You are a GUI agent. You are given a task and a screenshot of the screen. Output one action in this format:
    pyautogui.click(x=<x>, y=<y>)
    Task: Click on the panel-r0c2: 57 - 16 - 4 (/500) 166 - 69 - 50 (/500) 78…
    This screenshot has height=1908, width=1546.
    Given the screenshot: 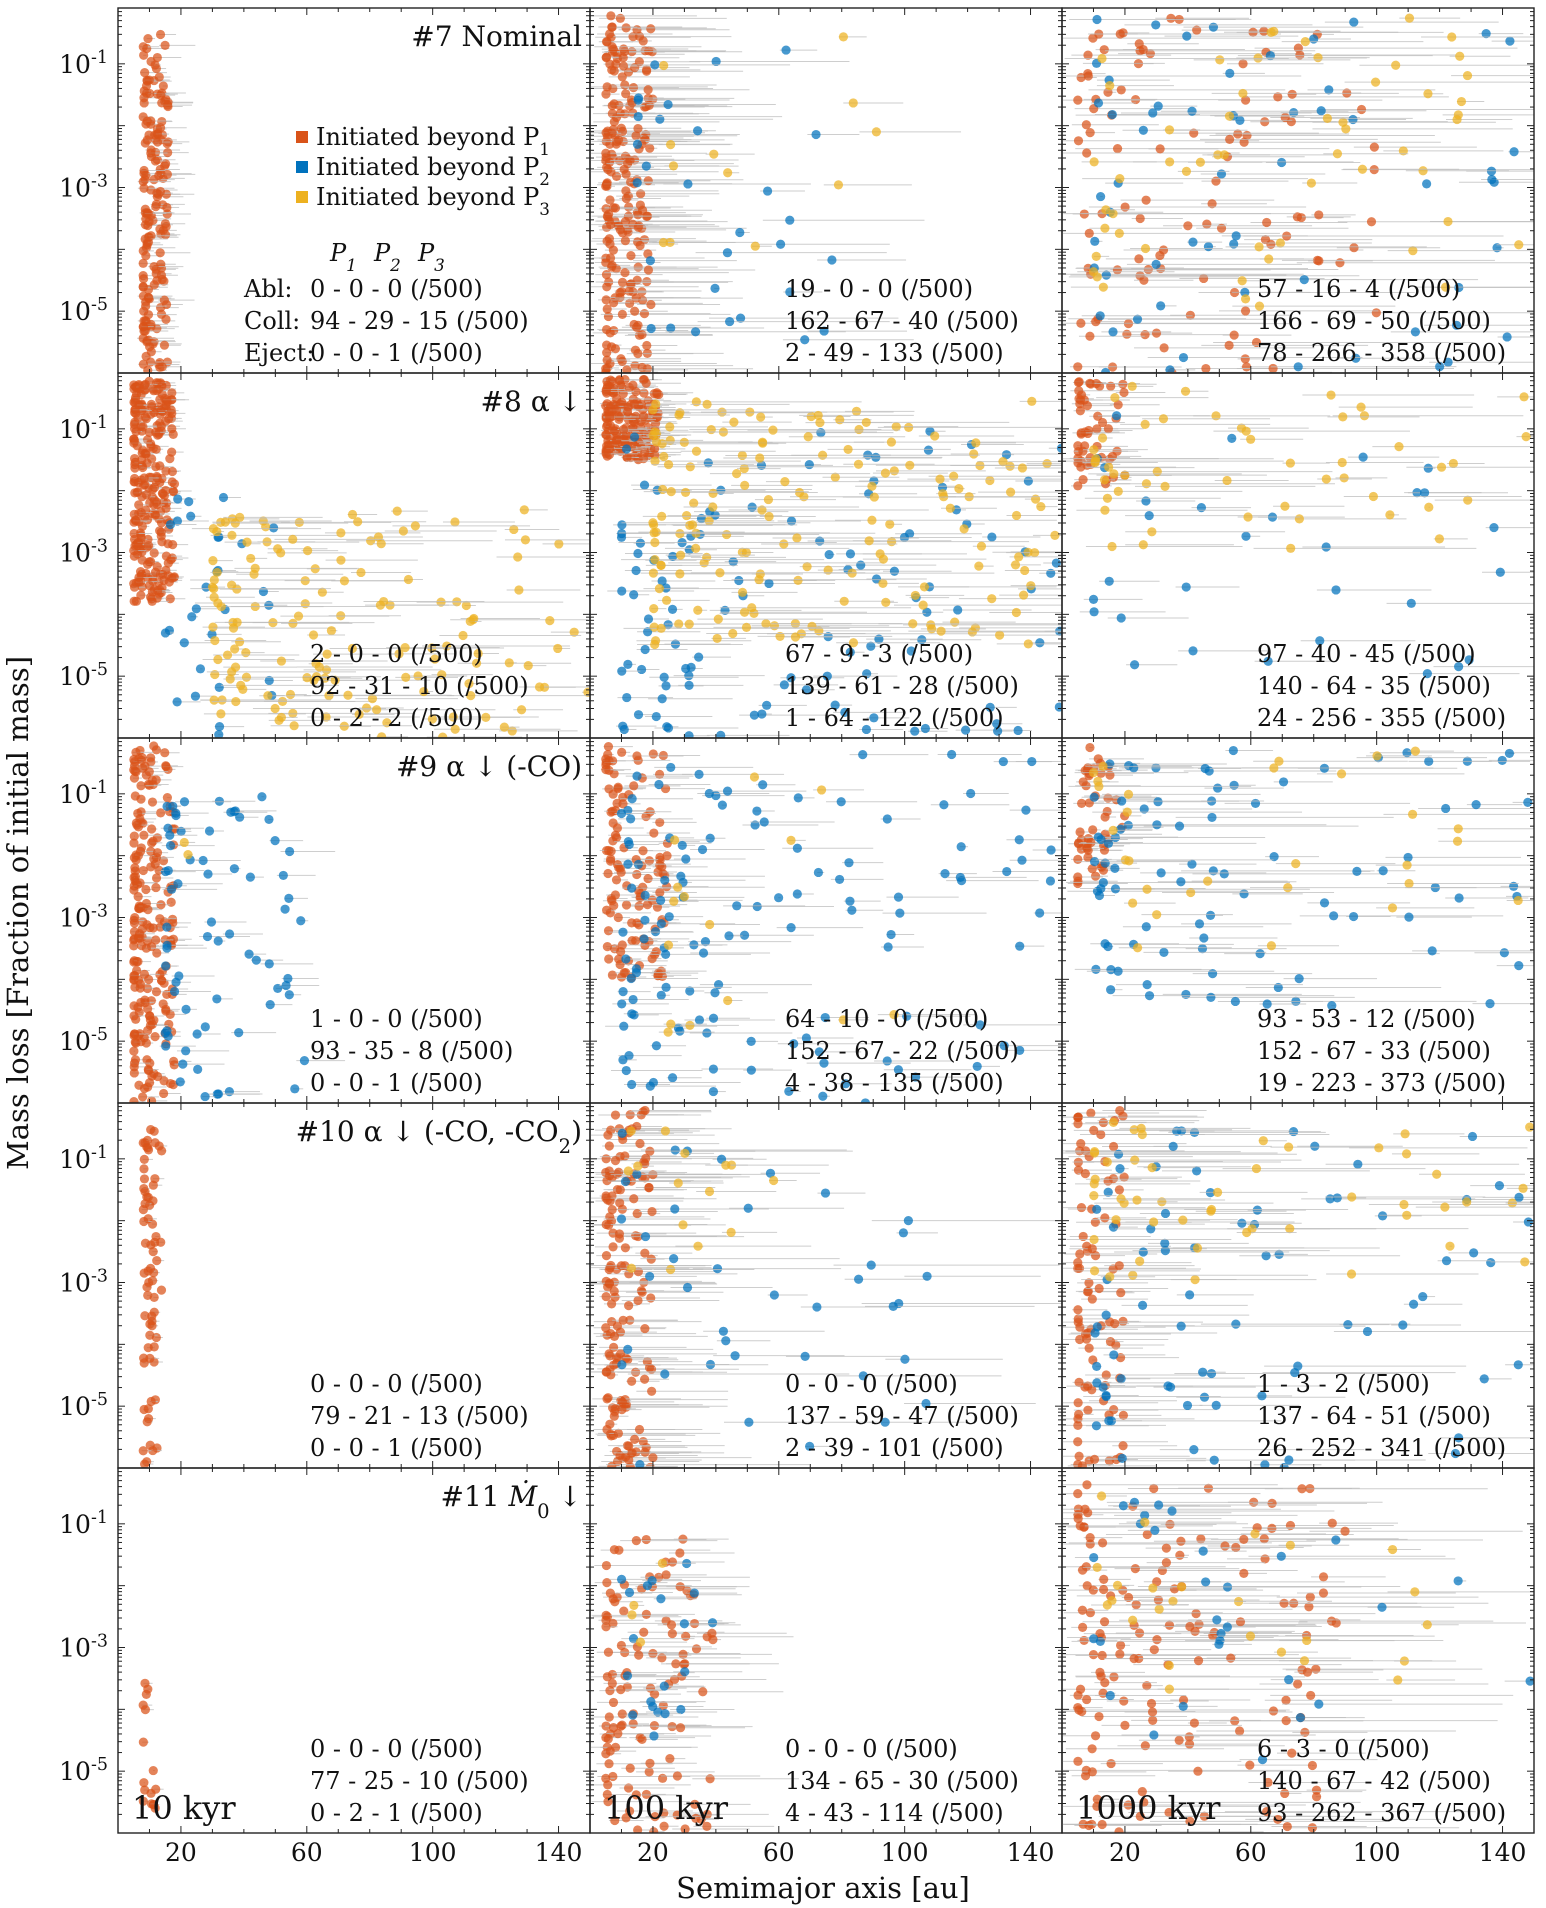 What is the action you would take?
    pyautogui.click(x=1298, y=190)
    